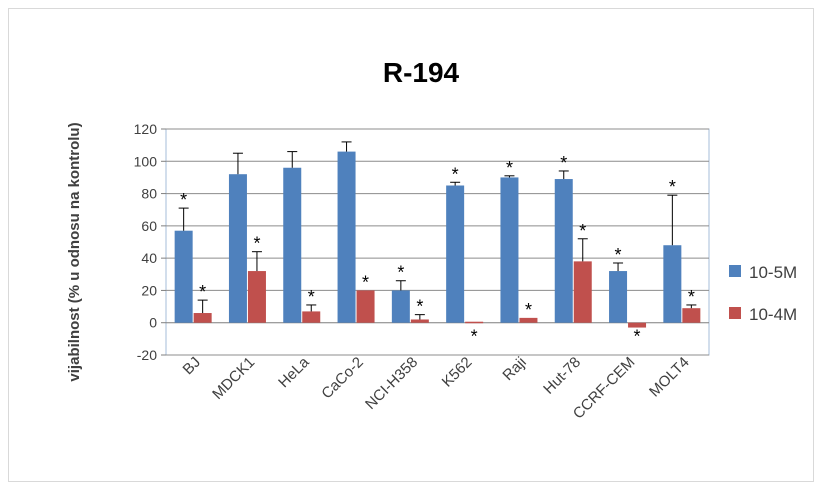  What do you see at coordinates (192, 366) in the screenshot?
I see `x-tick-label: BJ` at bounding box center [192, 366].